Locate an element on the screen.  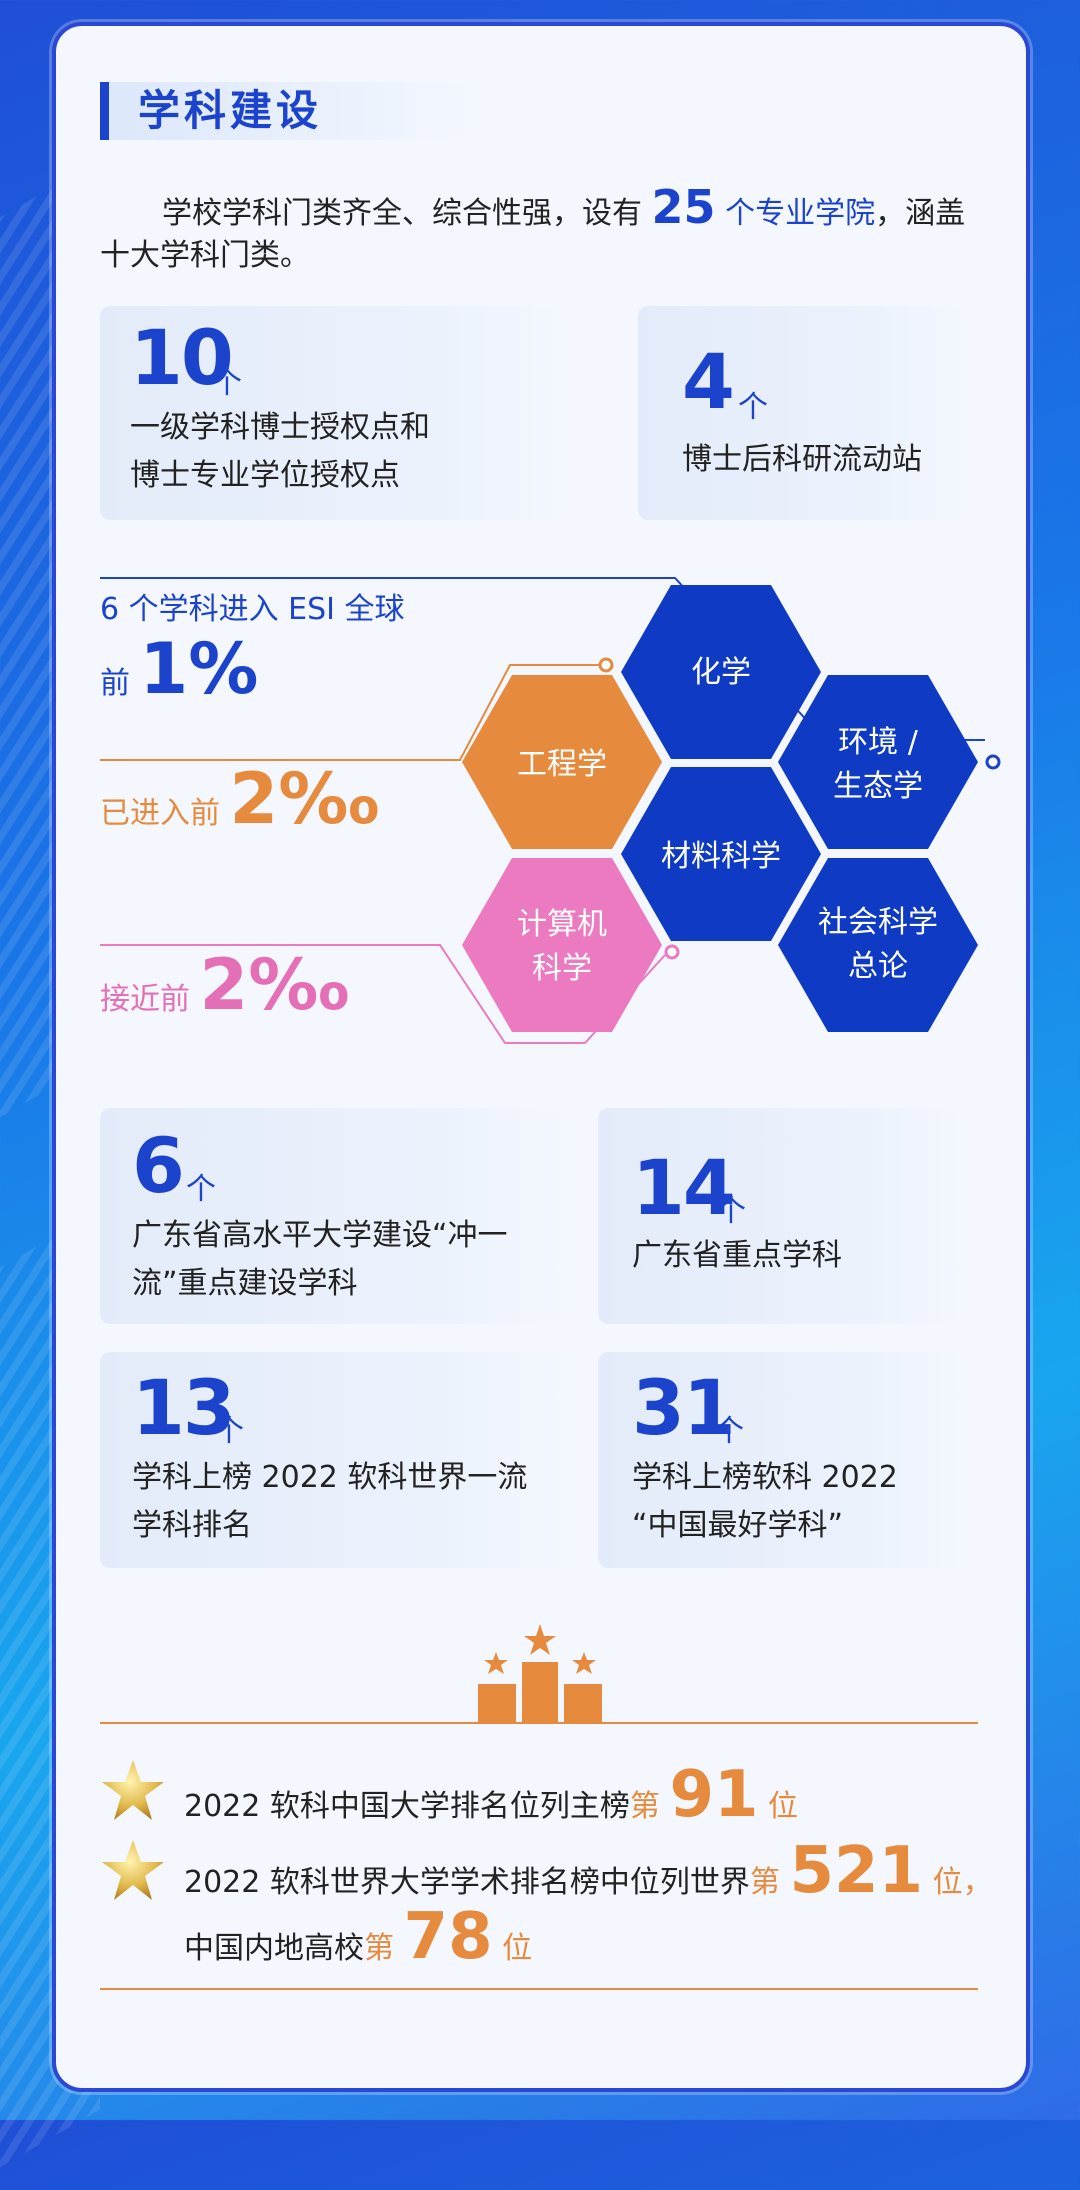
hex-materials is located at coordinates (721, 854).